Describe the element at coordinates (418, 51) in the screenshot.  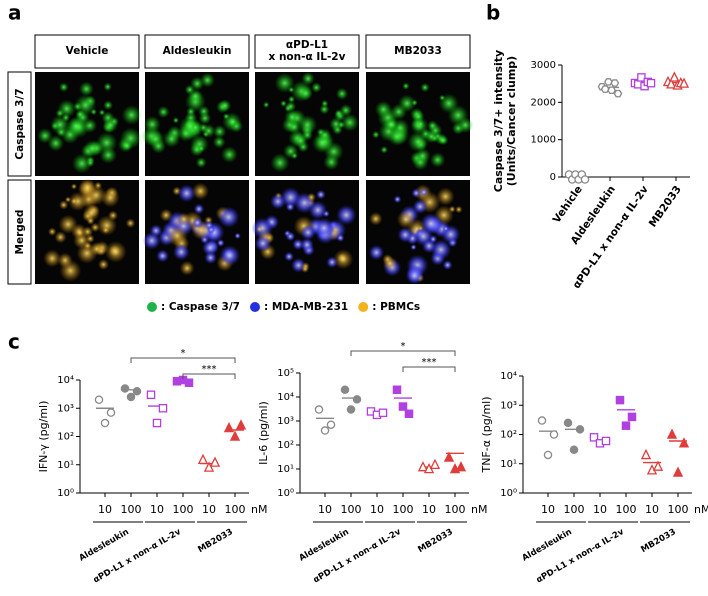
I see `column-header: MB2033` at that location.